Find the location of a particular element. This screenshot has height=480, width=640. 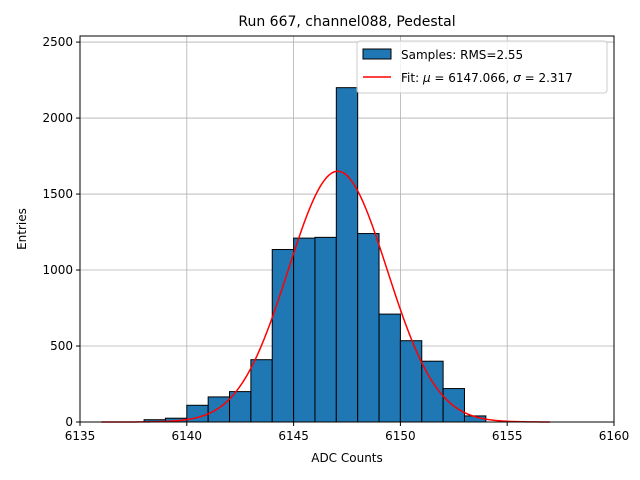

y-axis-label: Entries is located at coordinates (22, 229).